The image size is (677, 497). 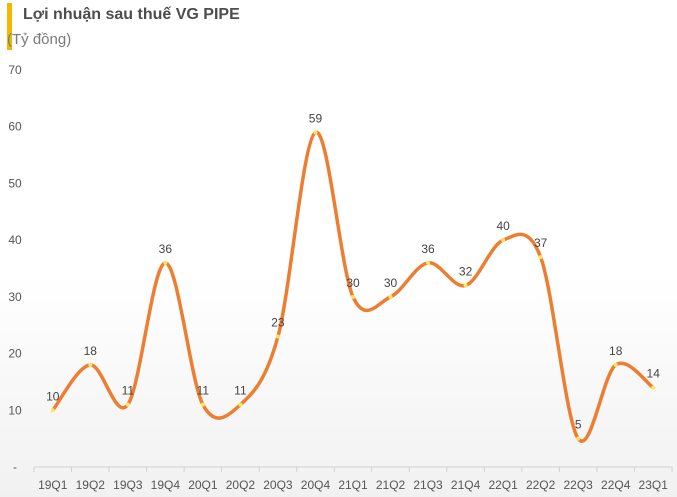 What do you see at coordinates (166, 485) in the screenshot?
I see `x-tick-label: 19Q4` at bounding box center [166, 485].